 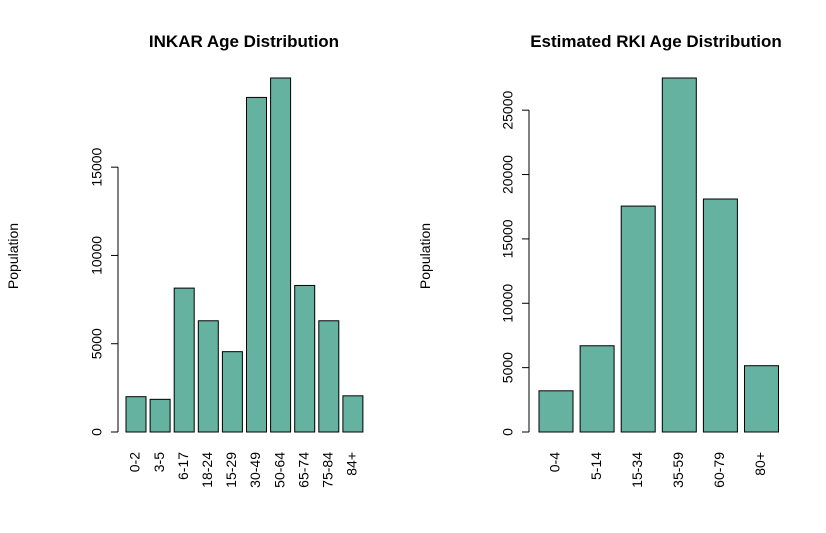 I want to click on rki-x-tick-label: 0-4, so click(x=555, y=462).